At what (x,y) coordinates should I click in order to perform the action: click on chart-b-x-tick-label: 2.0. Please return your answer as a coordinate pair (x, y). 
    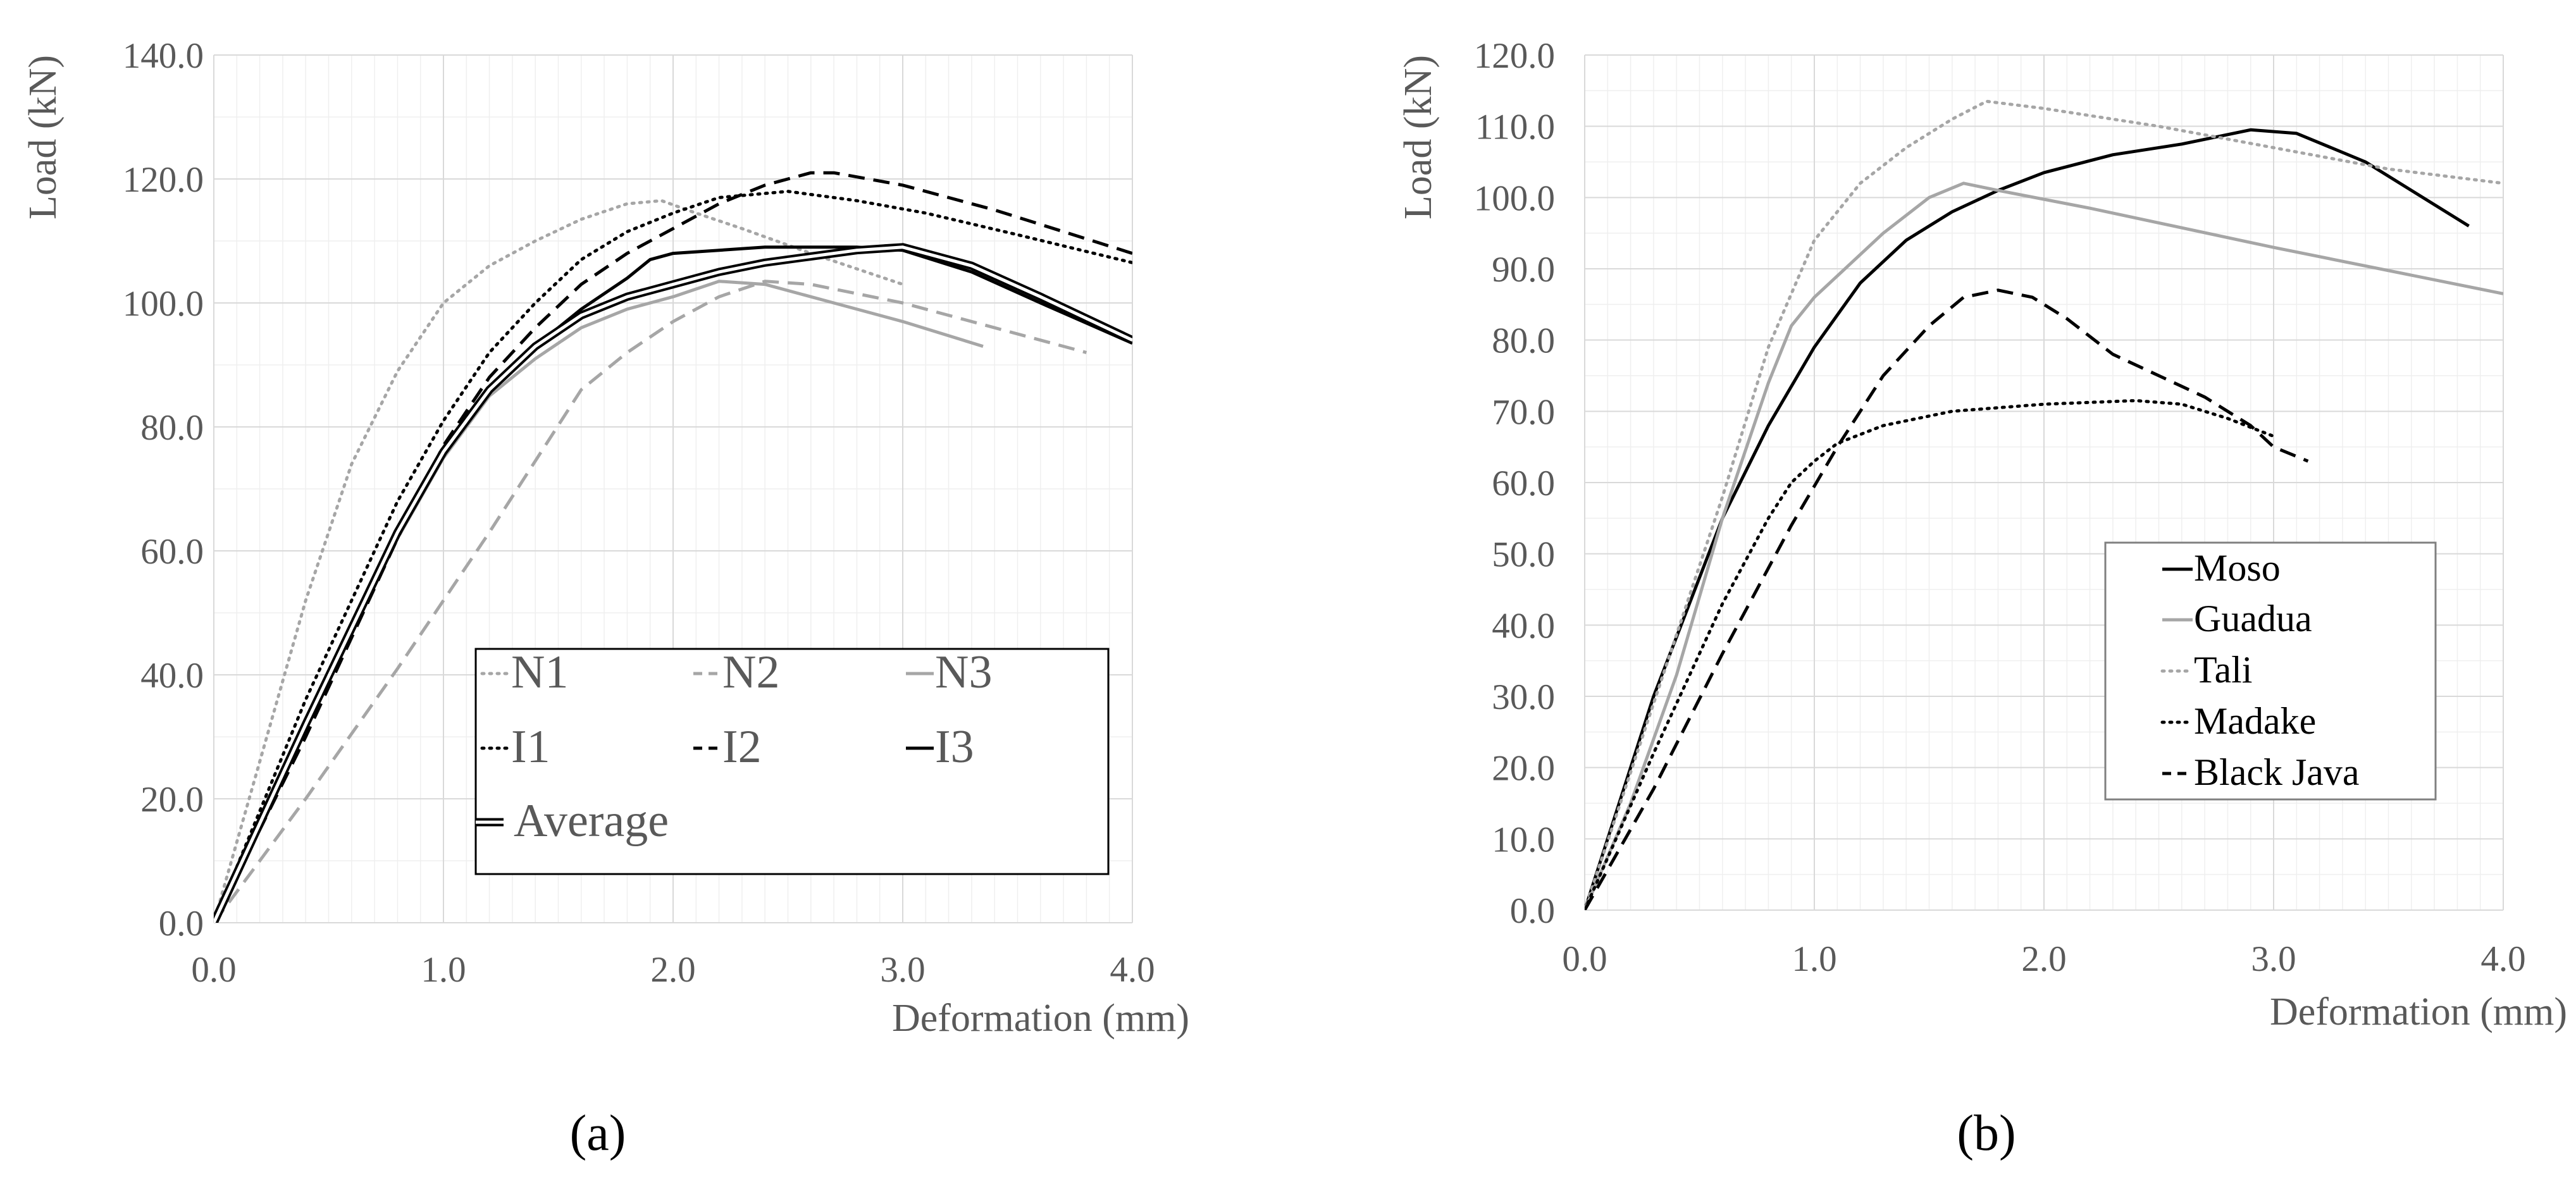
    Looking at the image, I should click on (2044, 959).